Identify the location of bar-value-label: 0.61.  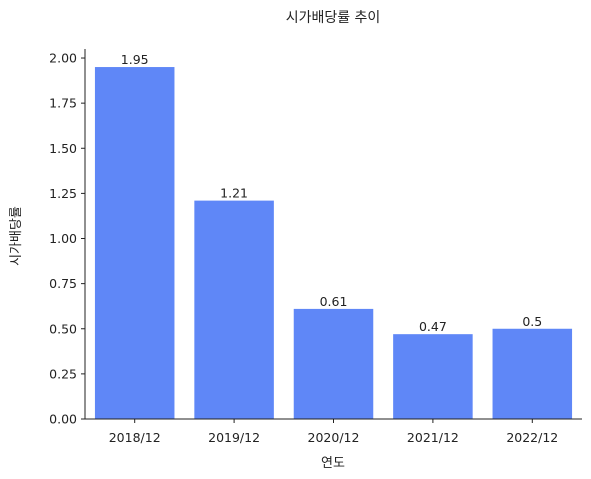
(334, 301).